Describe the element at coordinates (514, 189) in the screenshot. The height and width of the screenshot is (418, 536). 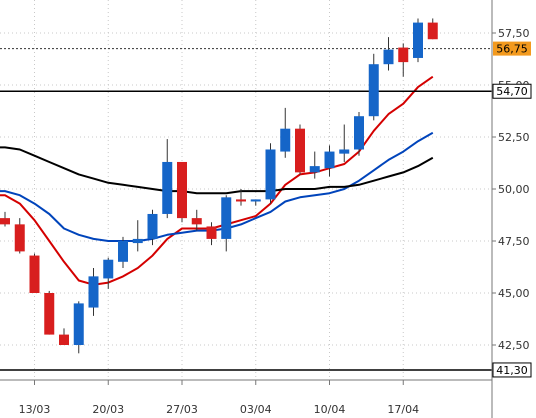
I see `y-tick-label: 50,00` at that location.